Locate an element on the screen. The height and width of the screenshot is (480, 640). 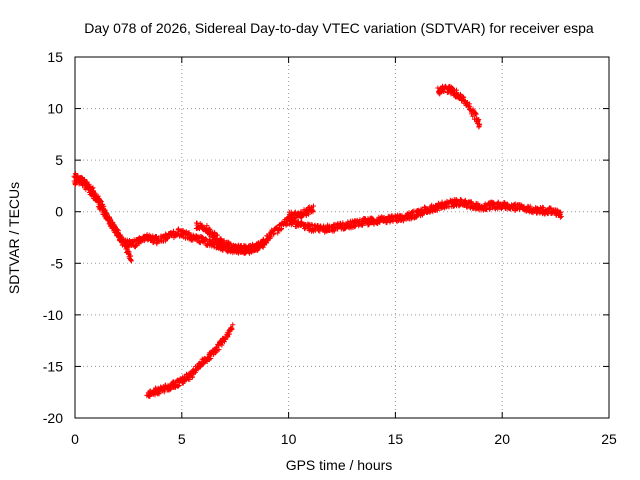
series-main-track is located at coordinates (317, 215).